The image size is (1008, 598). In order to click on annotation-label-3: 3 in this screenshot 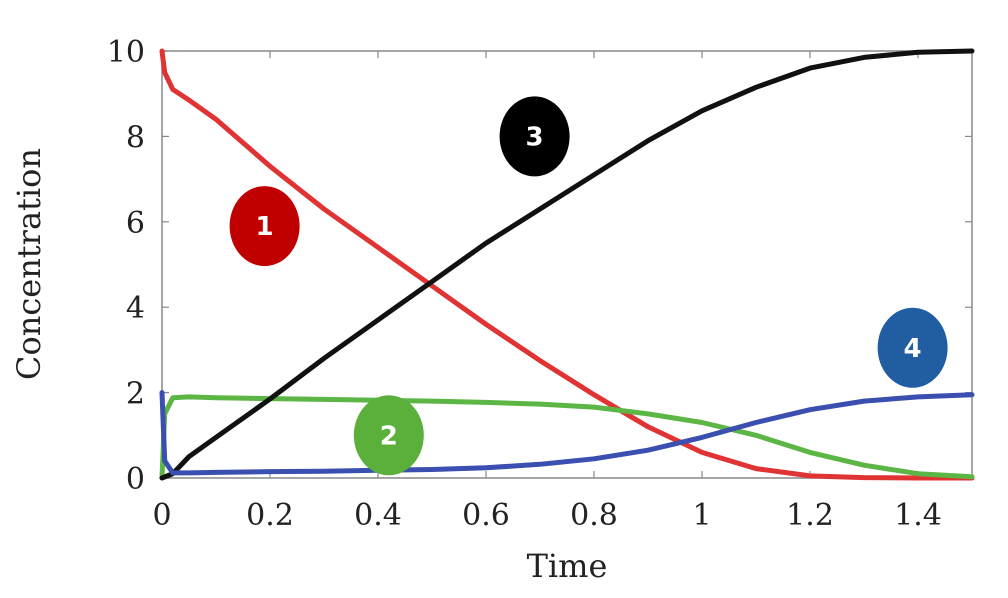, I will do `click(535, 137)`.